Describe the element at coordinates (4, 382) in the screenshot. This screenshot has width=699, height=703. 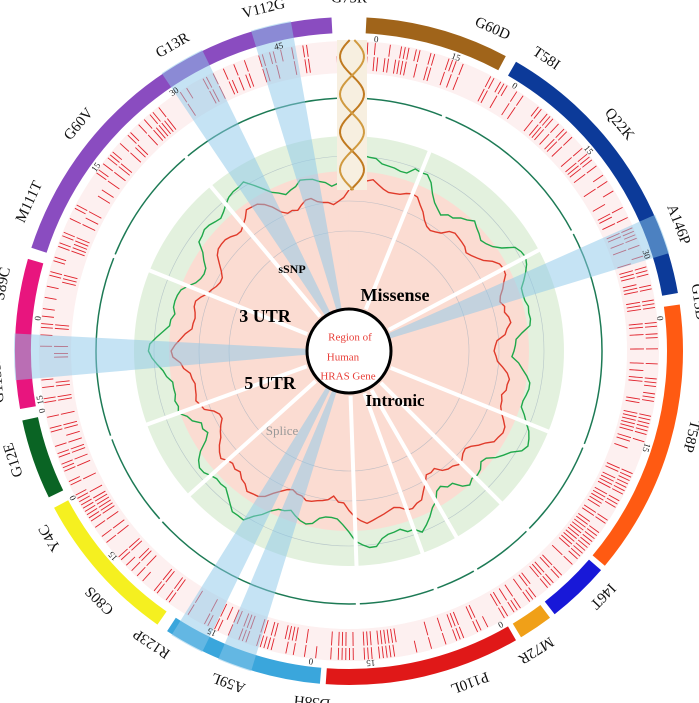
I see `variant-label: G115R` at that location.